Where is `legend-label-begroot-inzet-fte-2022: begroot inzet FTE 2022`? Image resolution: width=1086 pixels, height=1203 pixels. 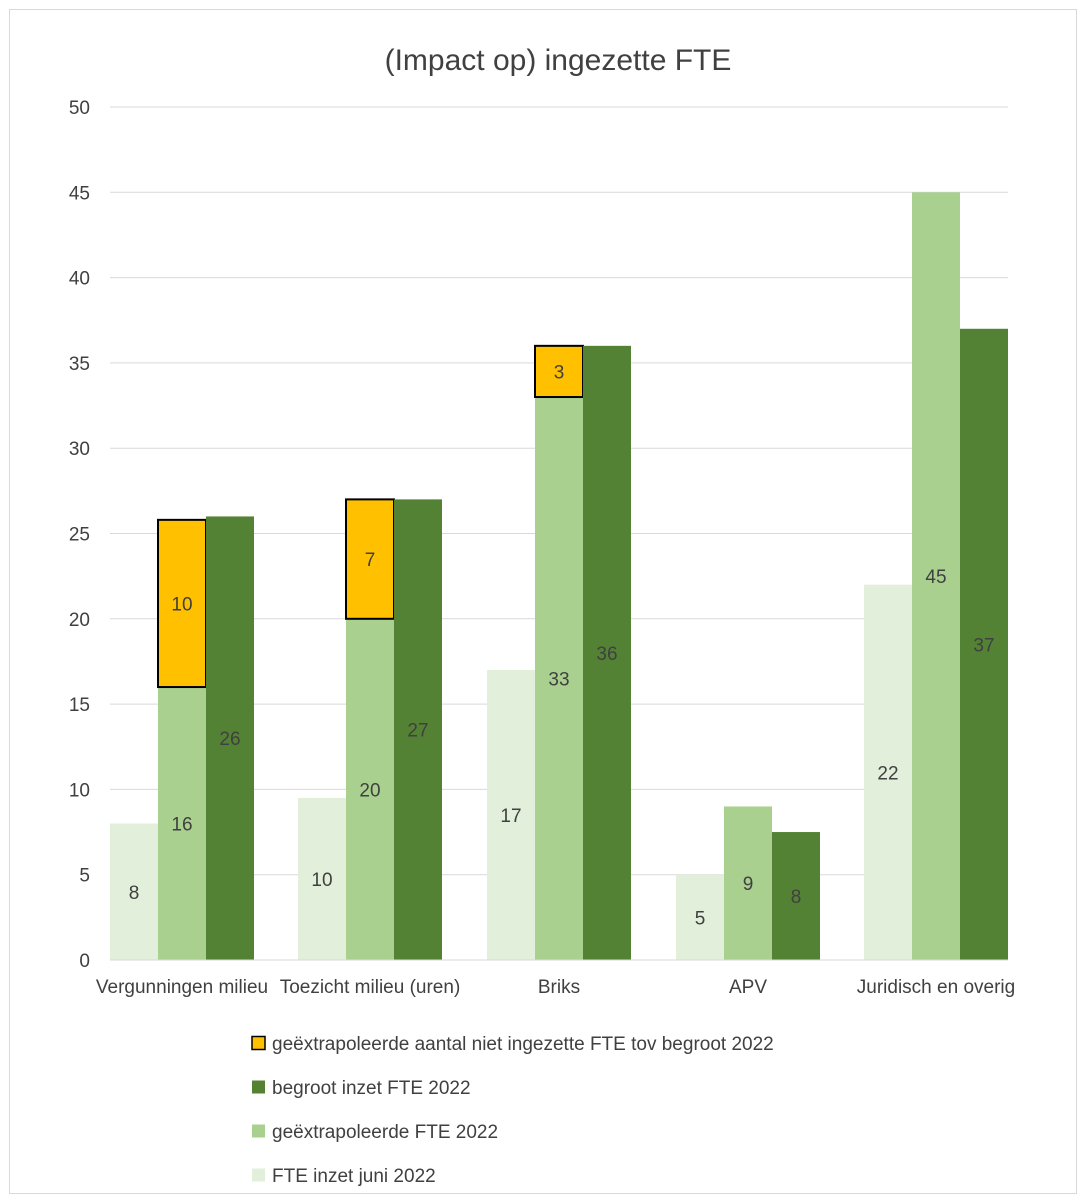
legend-label-begroot-inzet-fte-2022: begroot inzet FTE 2022 is located at coordinates (371, 1088).